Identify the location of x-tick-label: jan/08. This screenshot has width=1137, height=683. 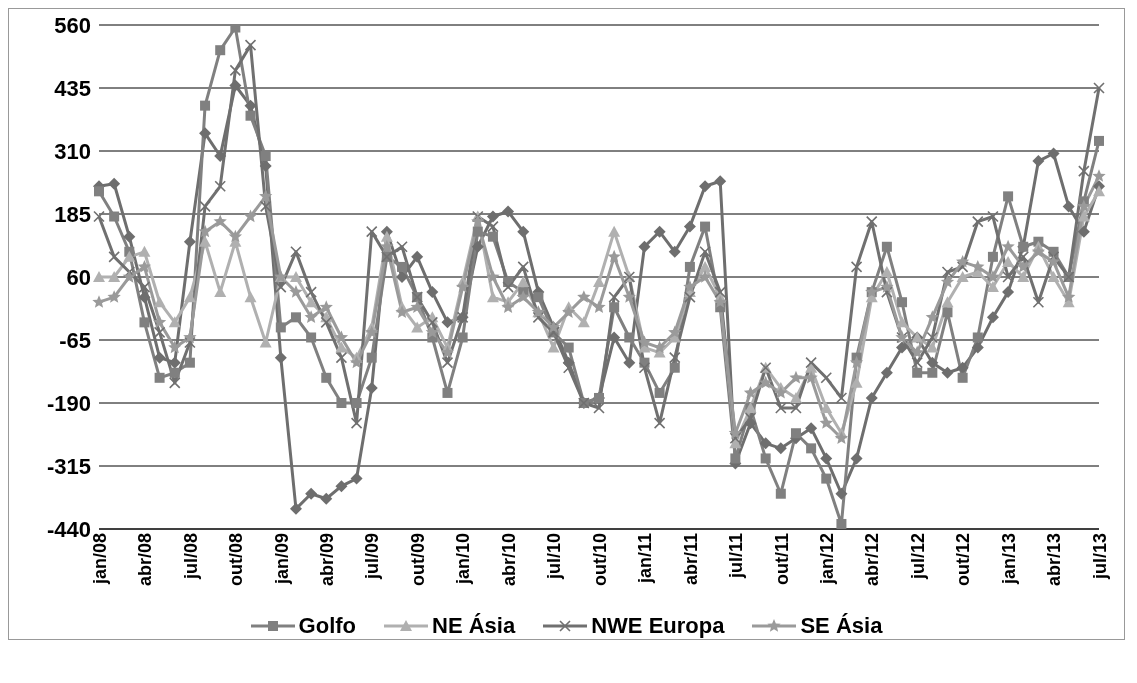
(99, 559).